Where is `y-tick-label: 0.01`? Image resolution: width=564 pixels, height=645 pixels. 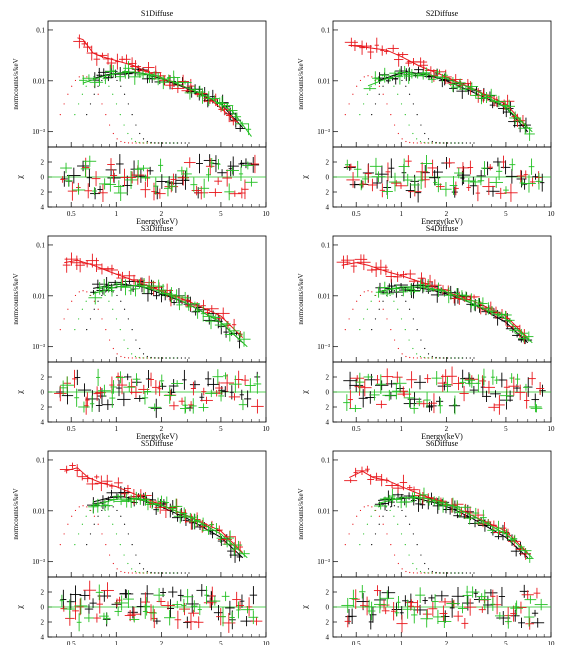 y-tick-label: 0.01 is located at coordinates (39, 511).